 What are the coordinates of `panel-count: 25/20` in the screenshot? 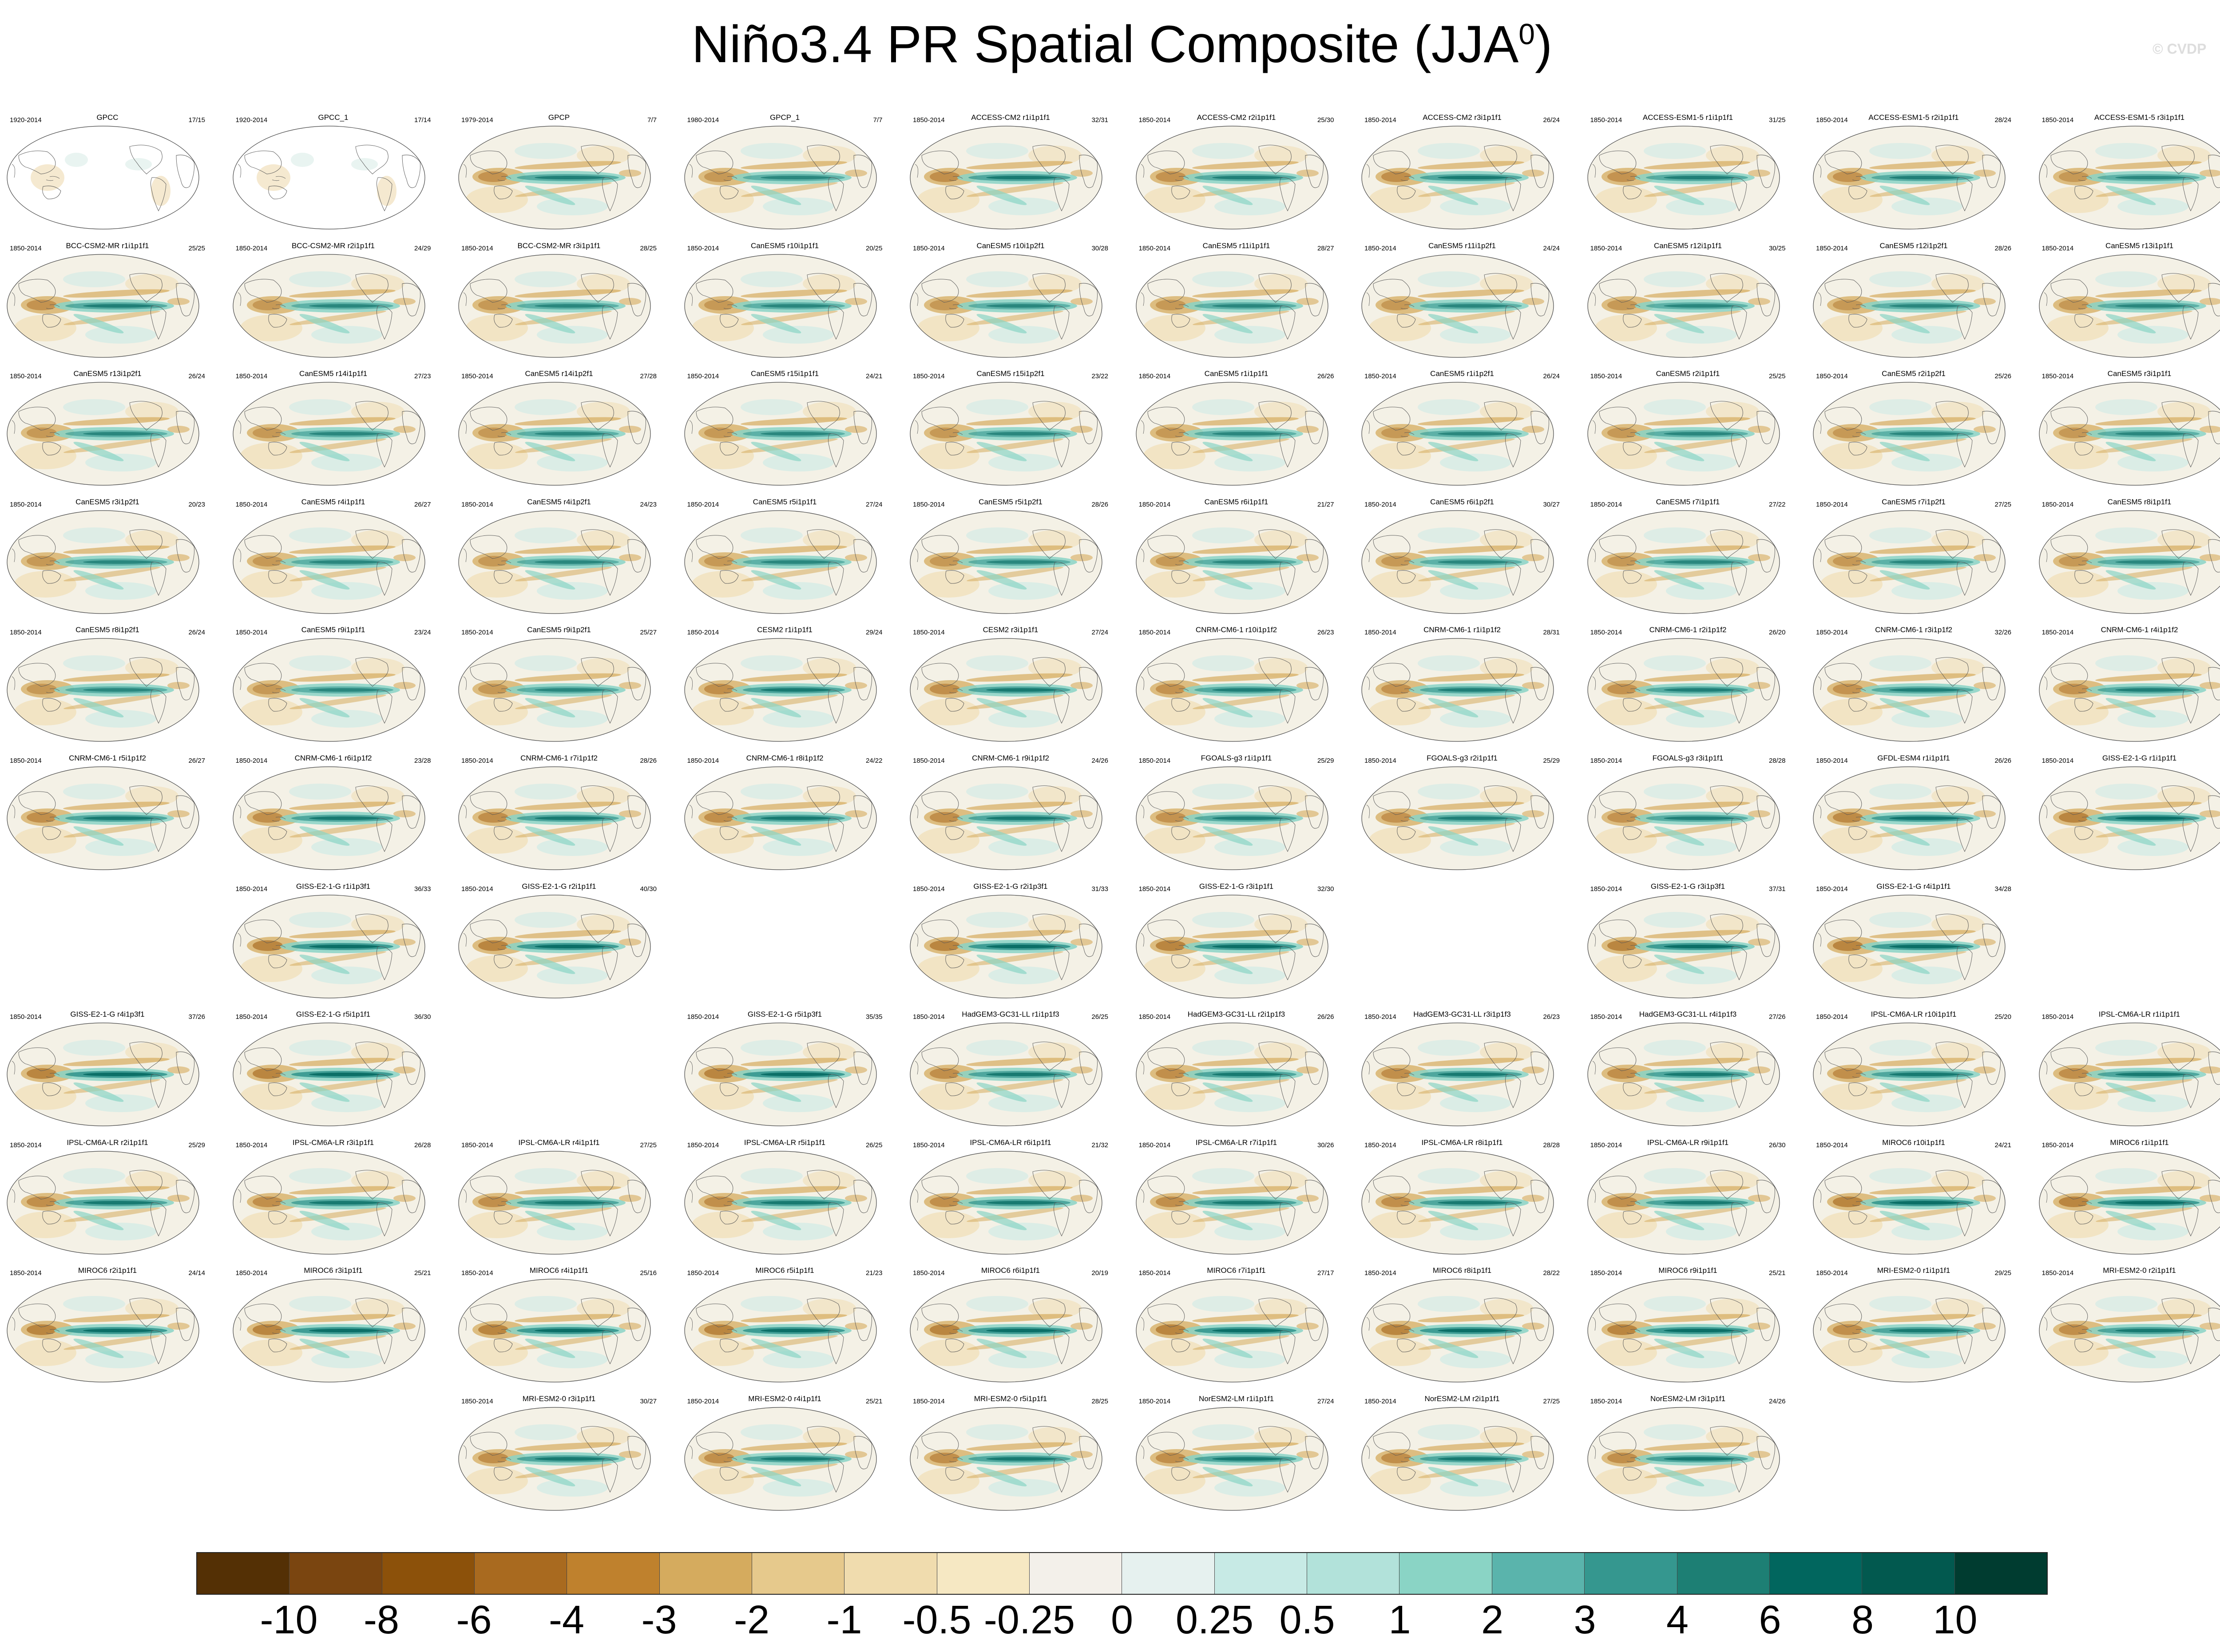 It's located at (2002, 1017).